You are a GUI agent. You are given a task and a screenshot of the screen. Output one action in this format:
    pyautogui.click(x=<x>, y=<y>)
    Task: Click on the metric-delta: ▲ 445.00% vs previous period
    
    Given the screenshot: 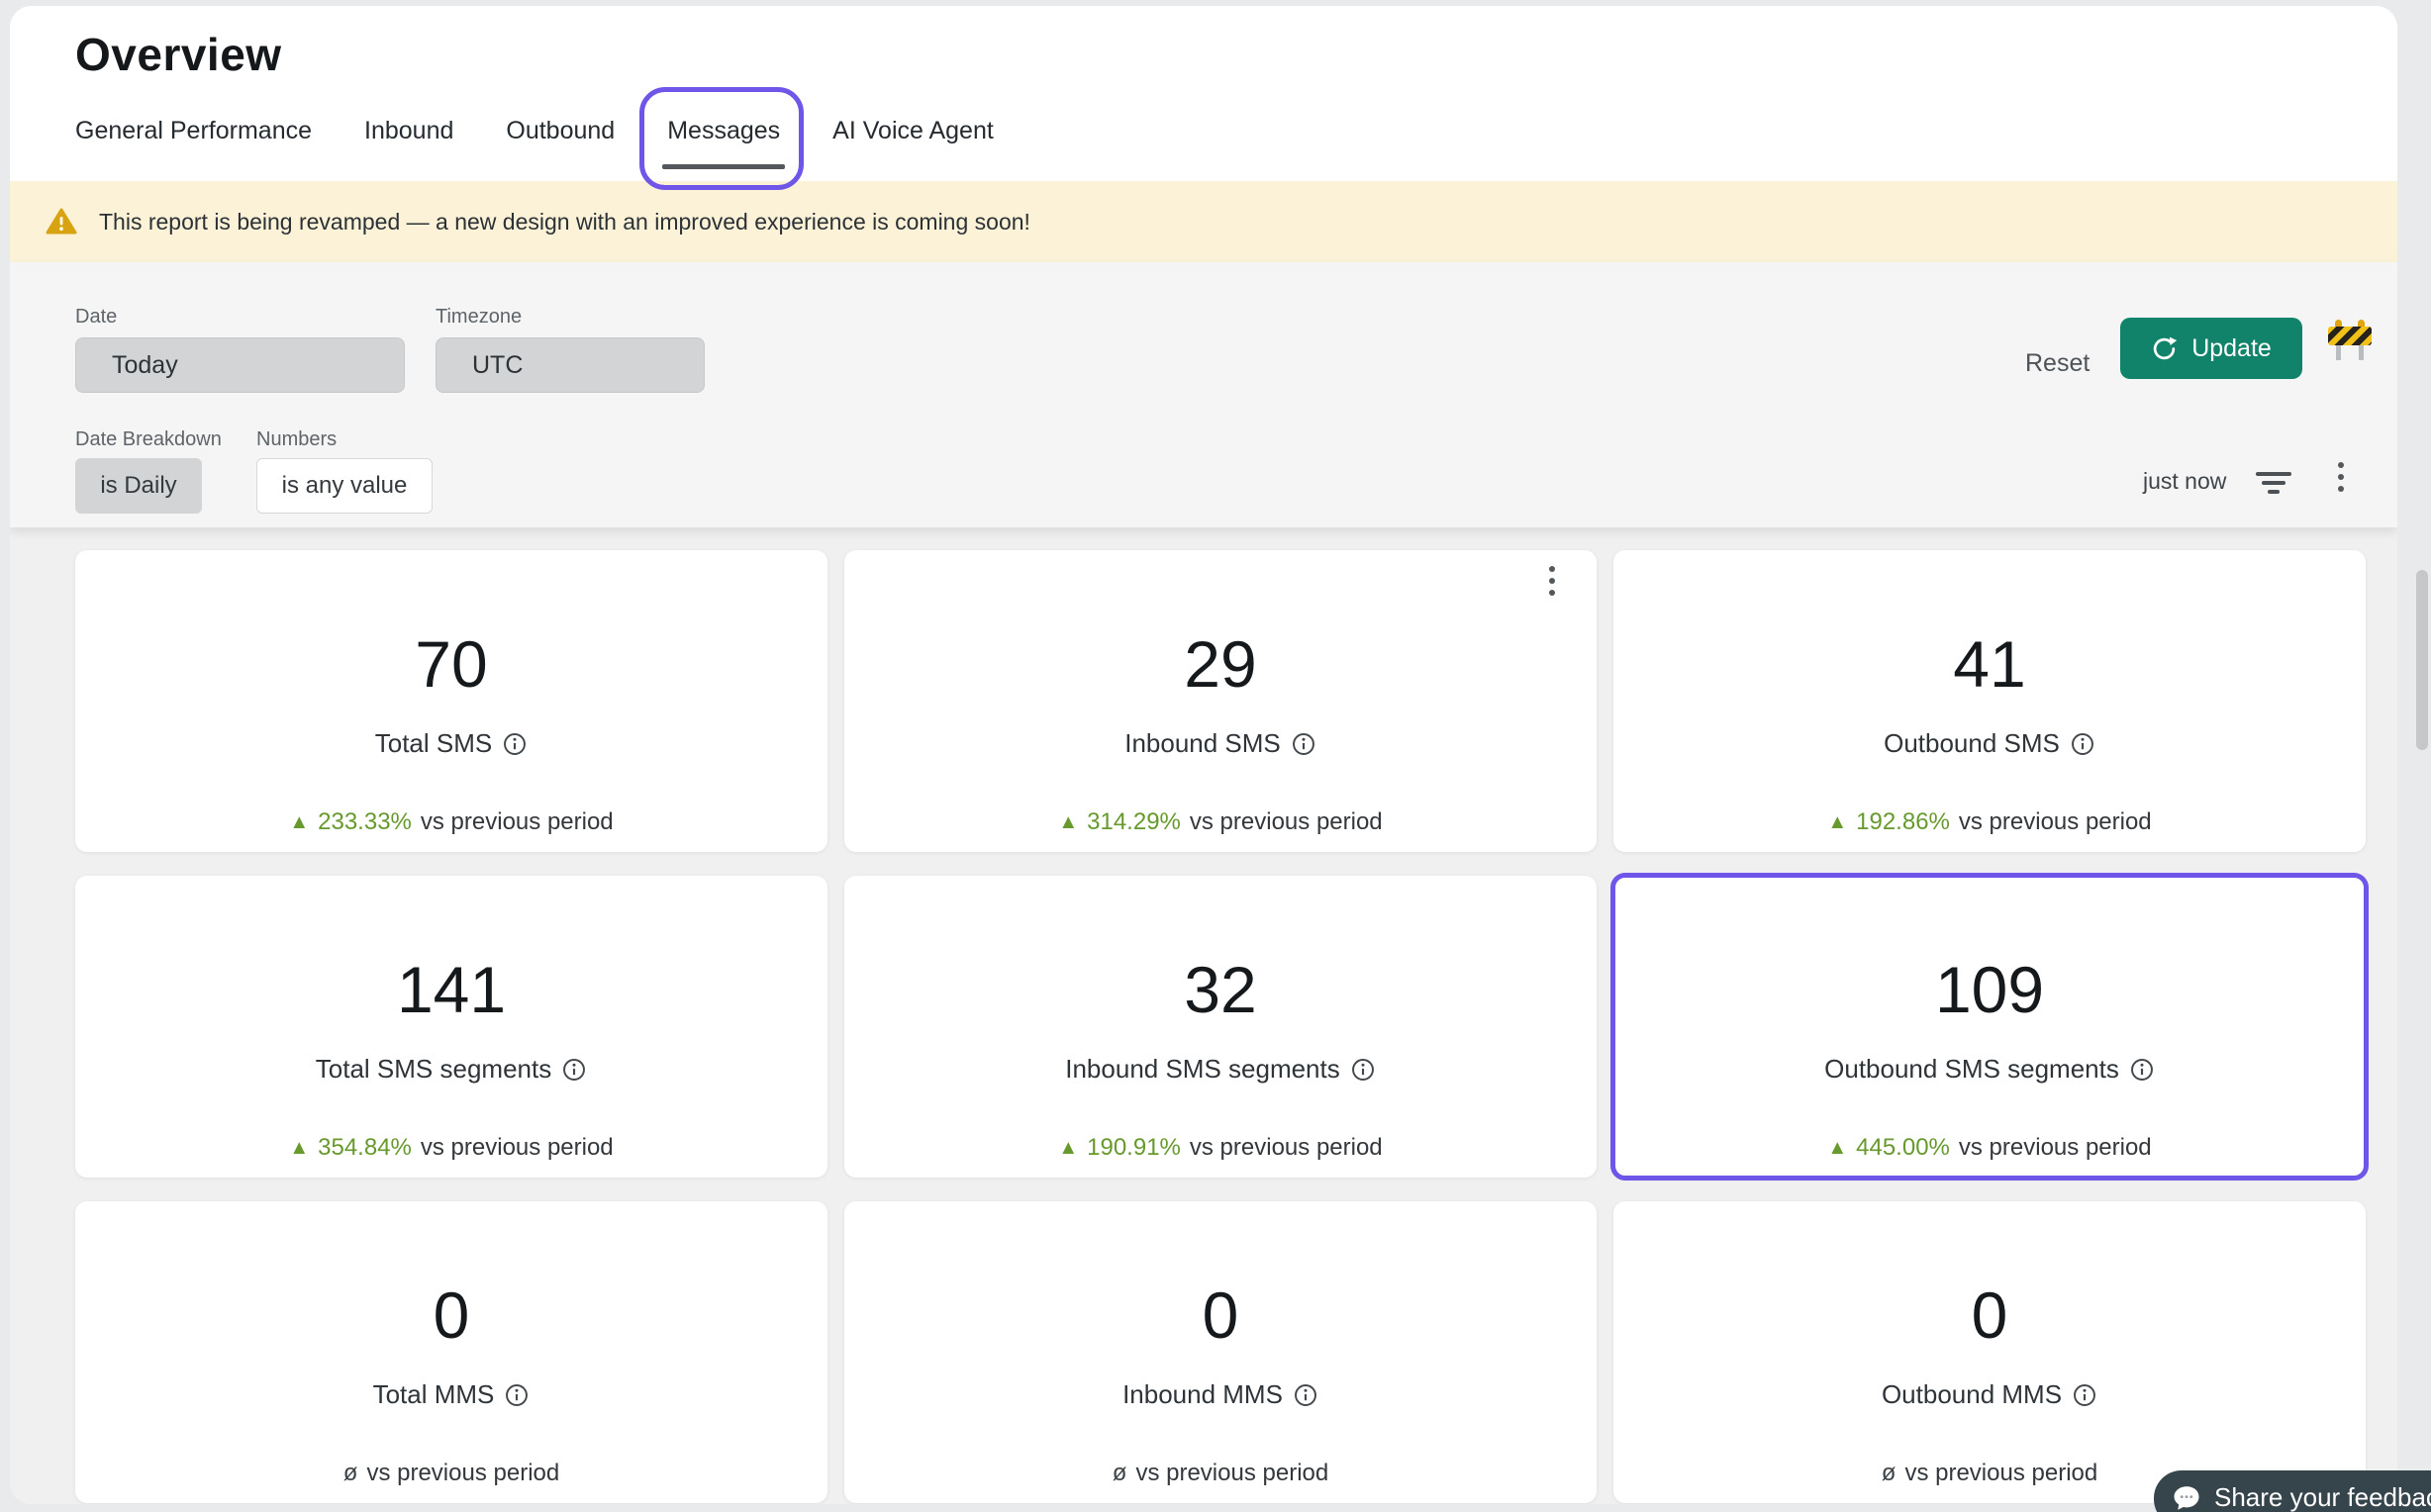 What is the action you would take?
    pyautogui.click(x=1989, y=1148)
    